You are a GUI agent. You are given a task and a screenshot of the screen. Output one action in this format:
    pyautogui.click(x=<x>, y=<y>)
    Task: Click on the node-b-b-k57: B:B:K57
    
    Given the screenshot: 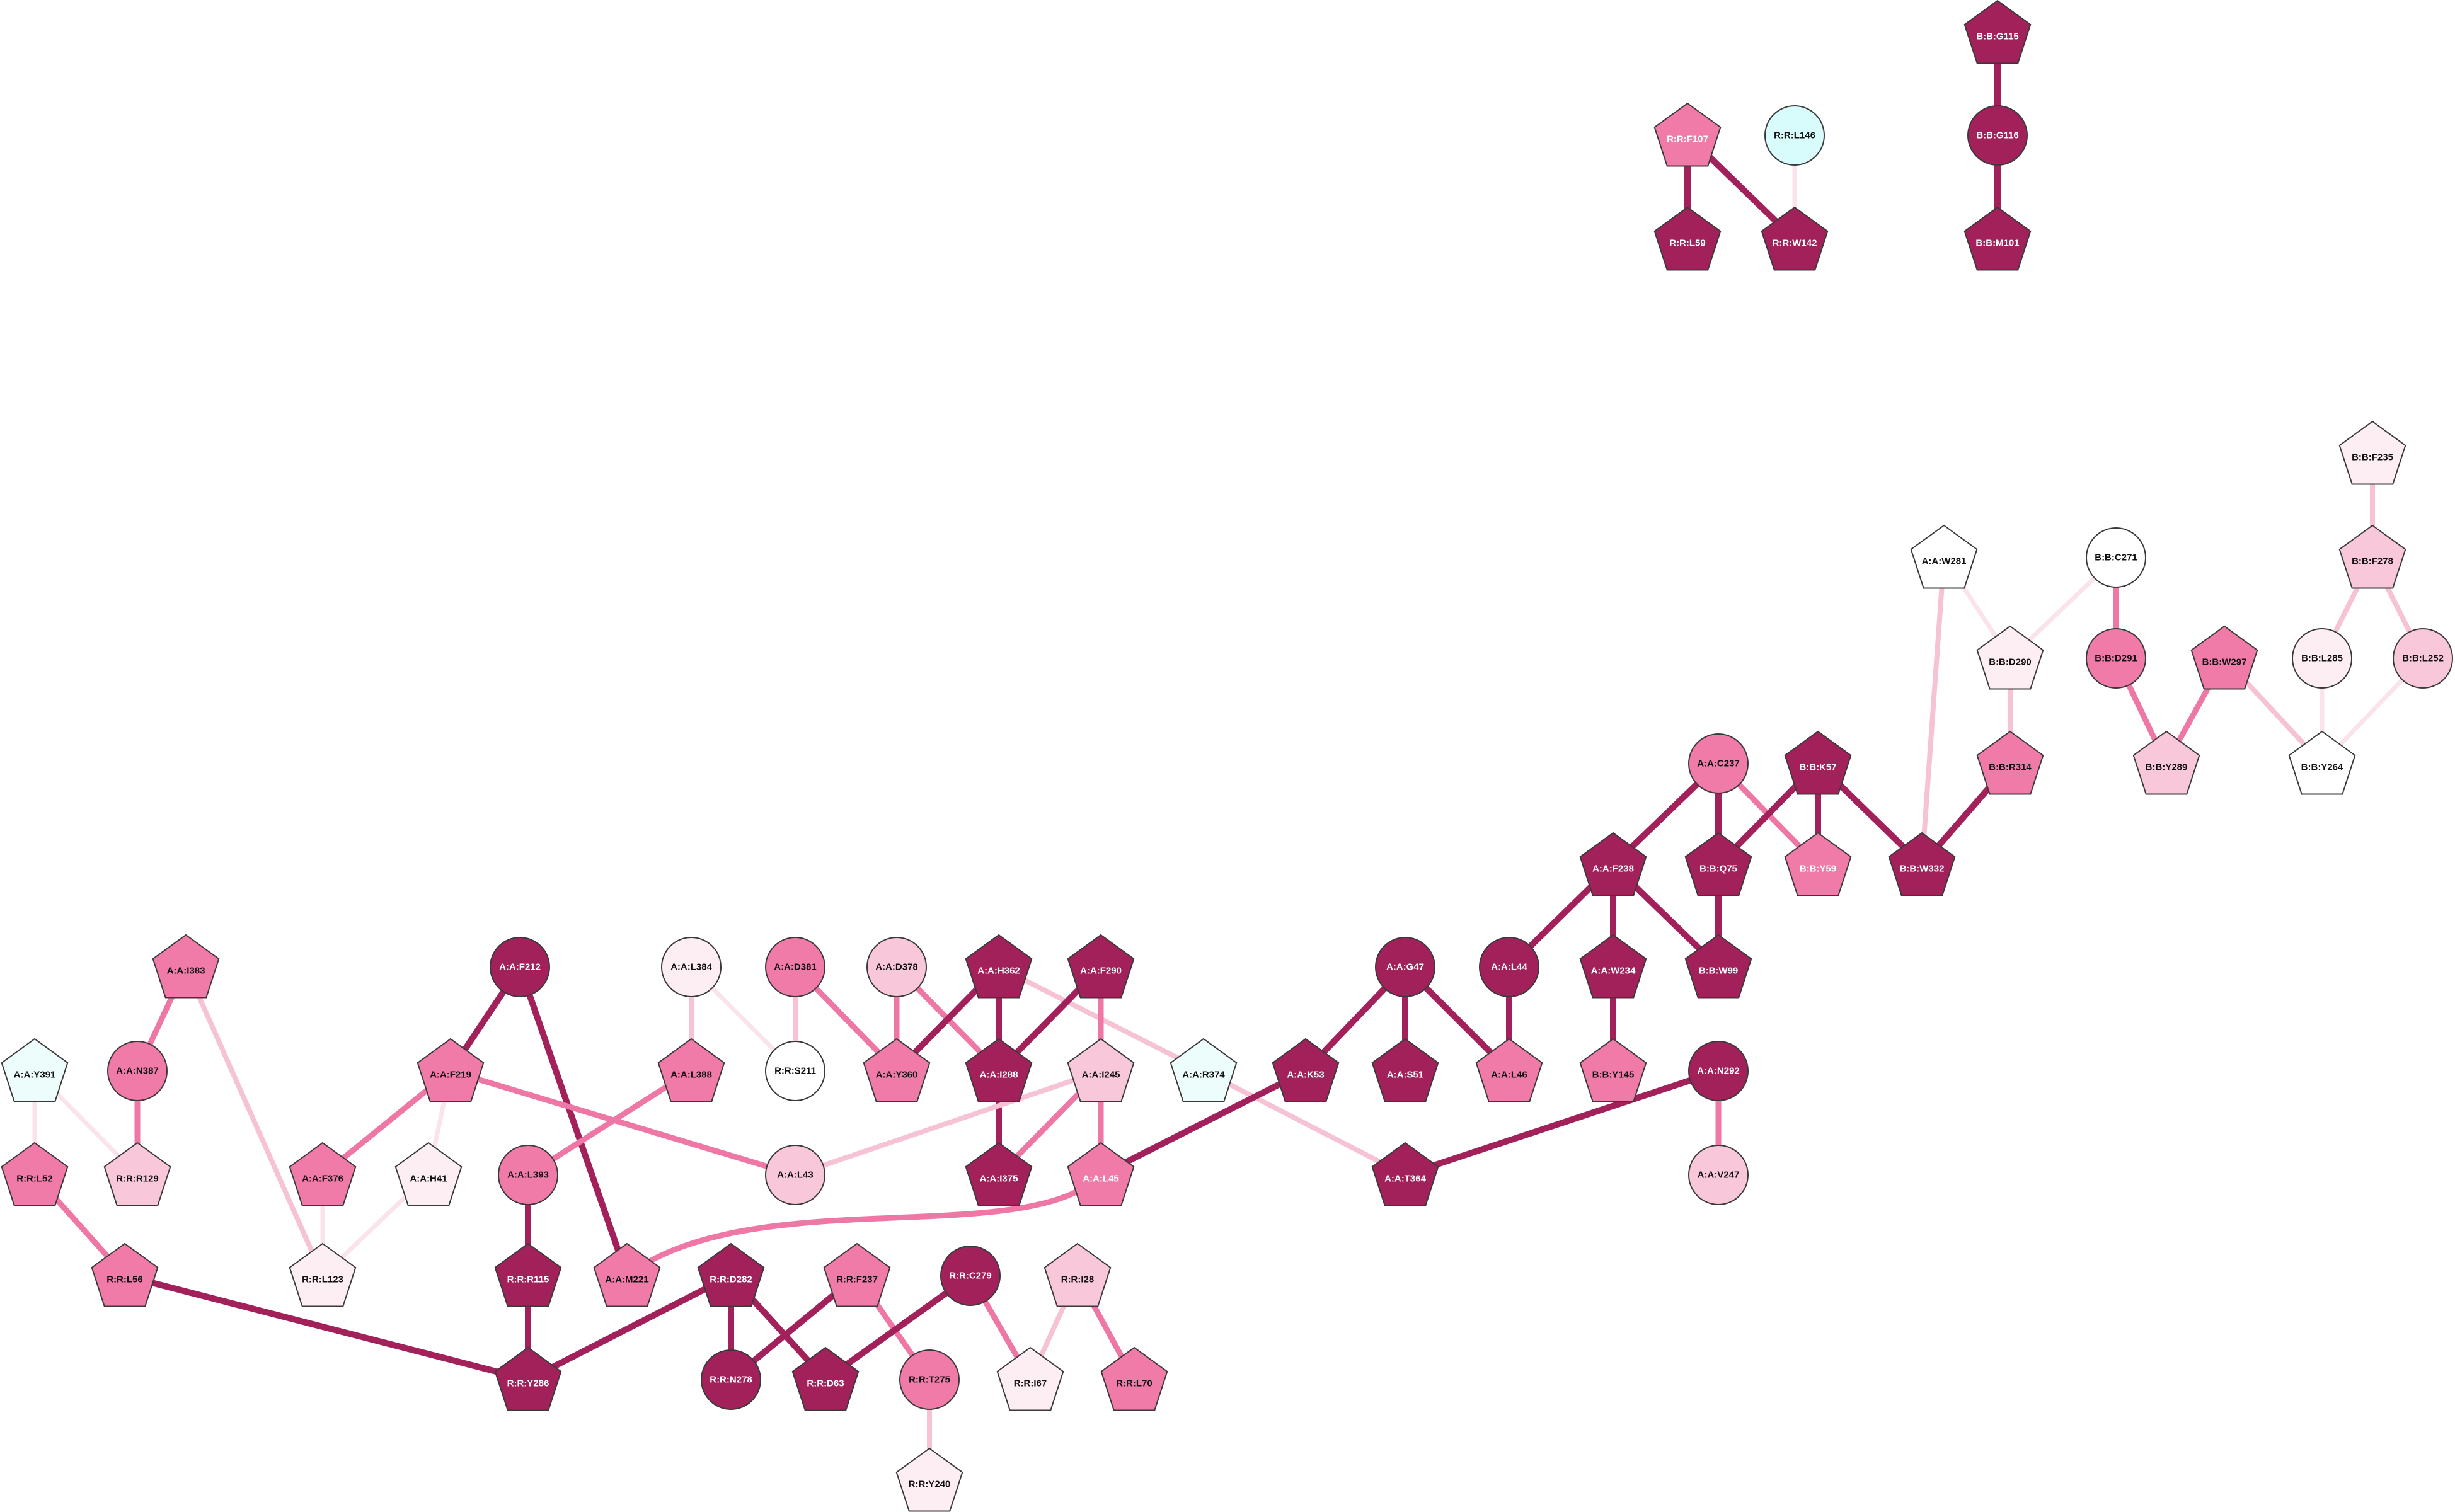 What is the action you would take?
    pyautogui.click(x=1818, y=762)
    